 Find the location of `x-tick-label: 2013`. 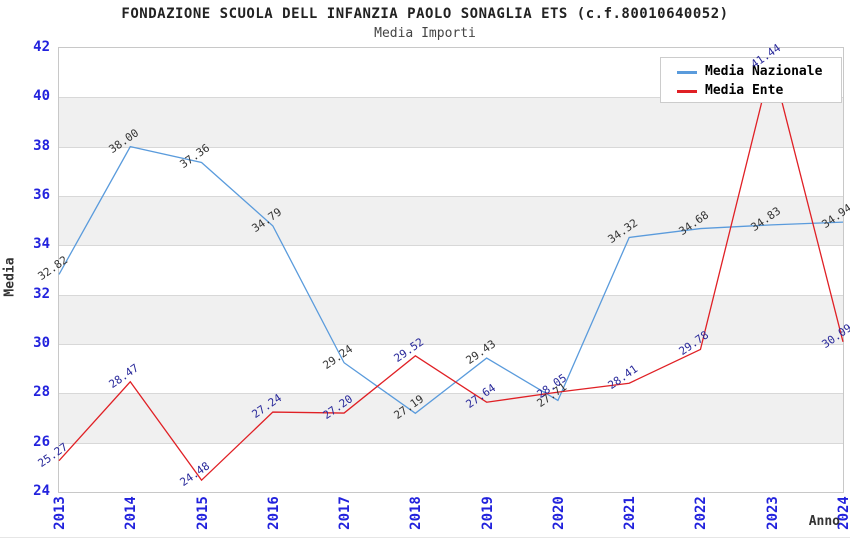

x-tick-label: 2013 is located at coordinates (60, 513).